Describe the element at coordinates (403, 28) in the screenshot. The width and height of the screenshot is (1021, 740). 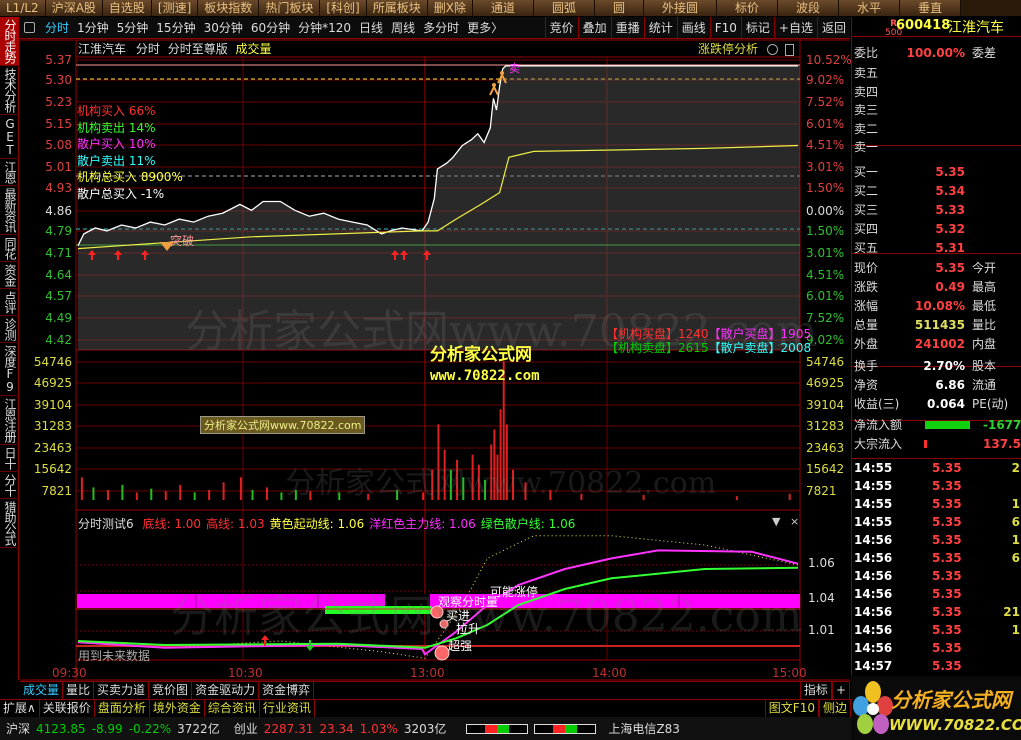
I see `period-tab: 周线` at that location.